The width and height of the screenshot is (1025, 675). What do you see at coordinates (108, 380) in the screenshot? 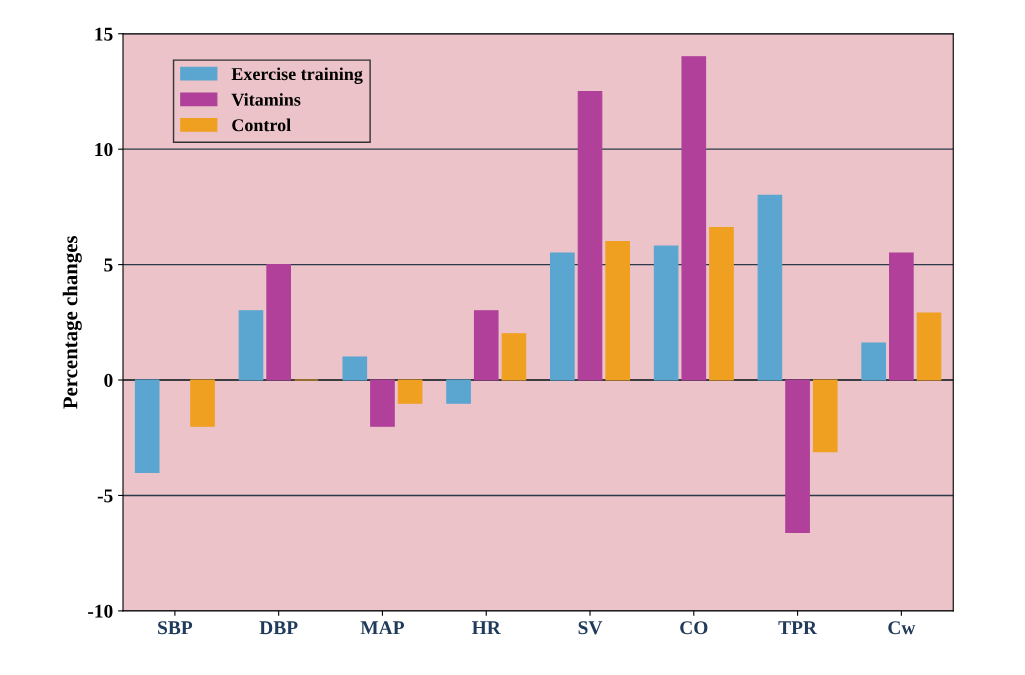
I see `y-tick-label: 0` at bounding box center [108, 380].